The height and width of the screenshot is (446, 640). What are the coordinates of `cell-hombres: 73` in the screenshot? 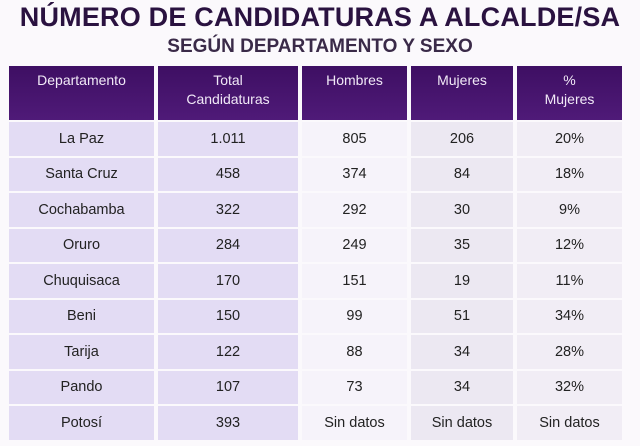 It's located at (354, 387).